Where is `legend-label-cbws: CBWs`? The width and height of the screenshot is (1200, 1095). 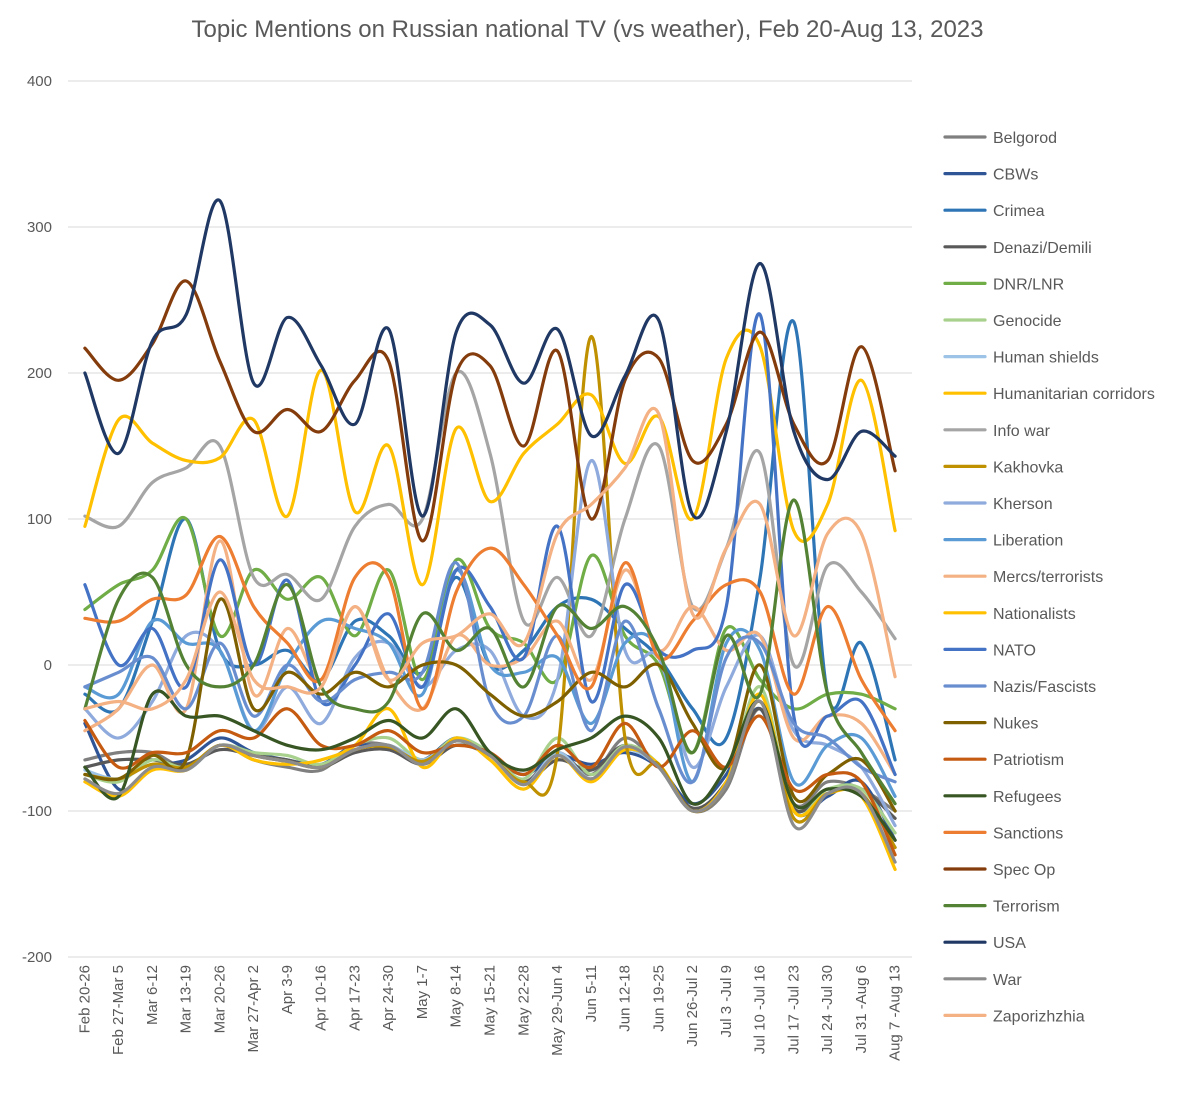
legend-label-cbws: CBWs is located at coordinates (1015, 175).